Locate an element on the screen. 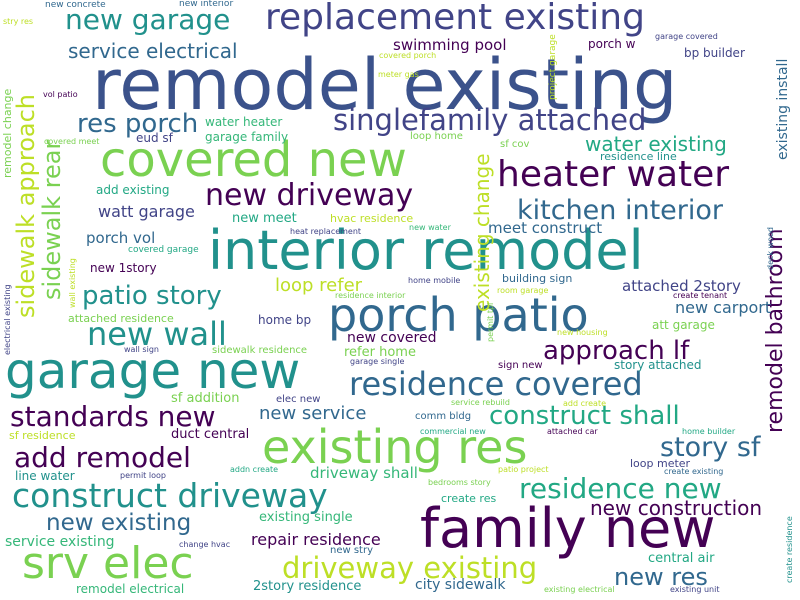 The image size is (800, 600). word-new-covered: new covered is located at coordinates (392, 338).